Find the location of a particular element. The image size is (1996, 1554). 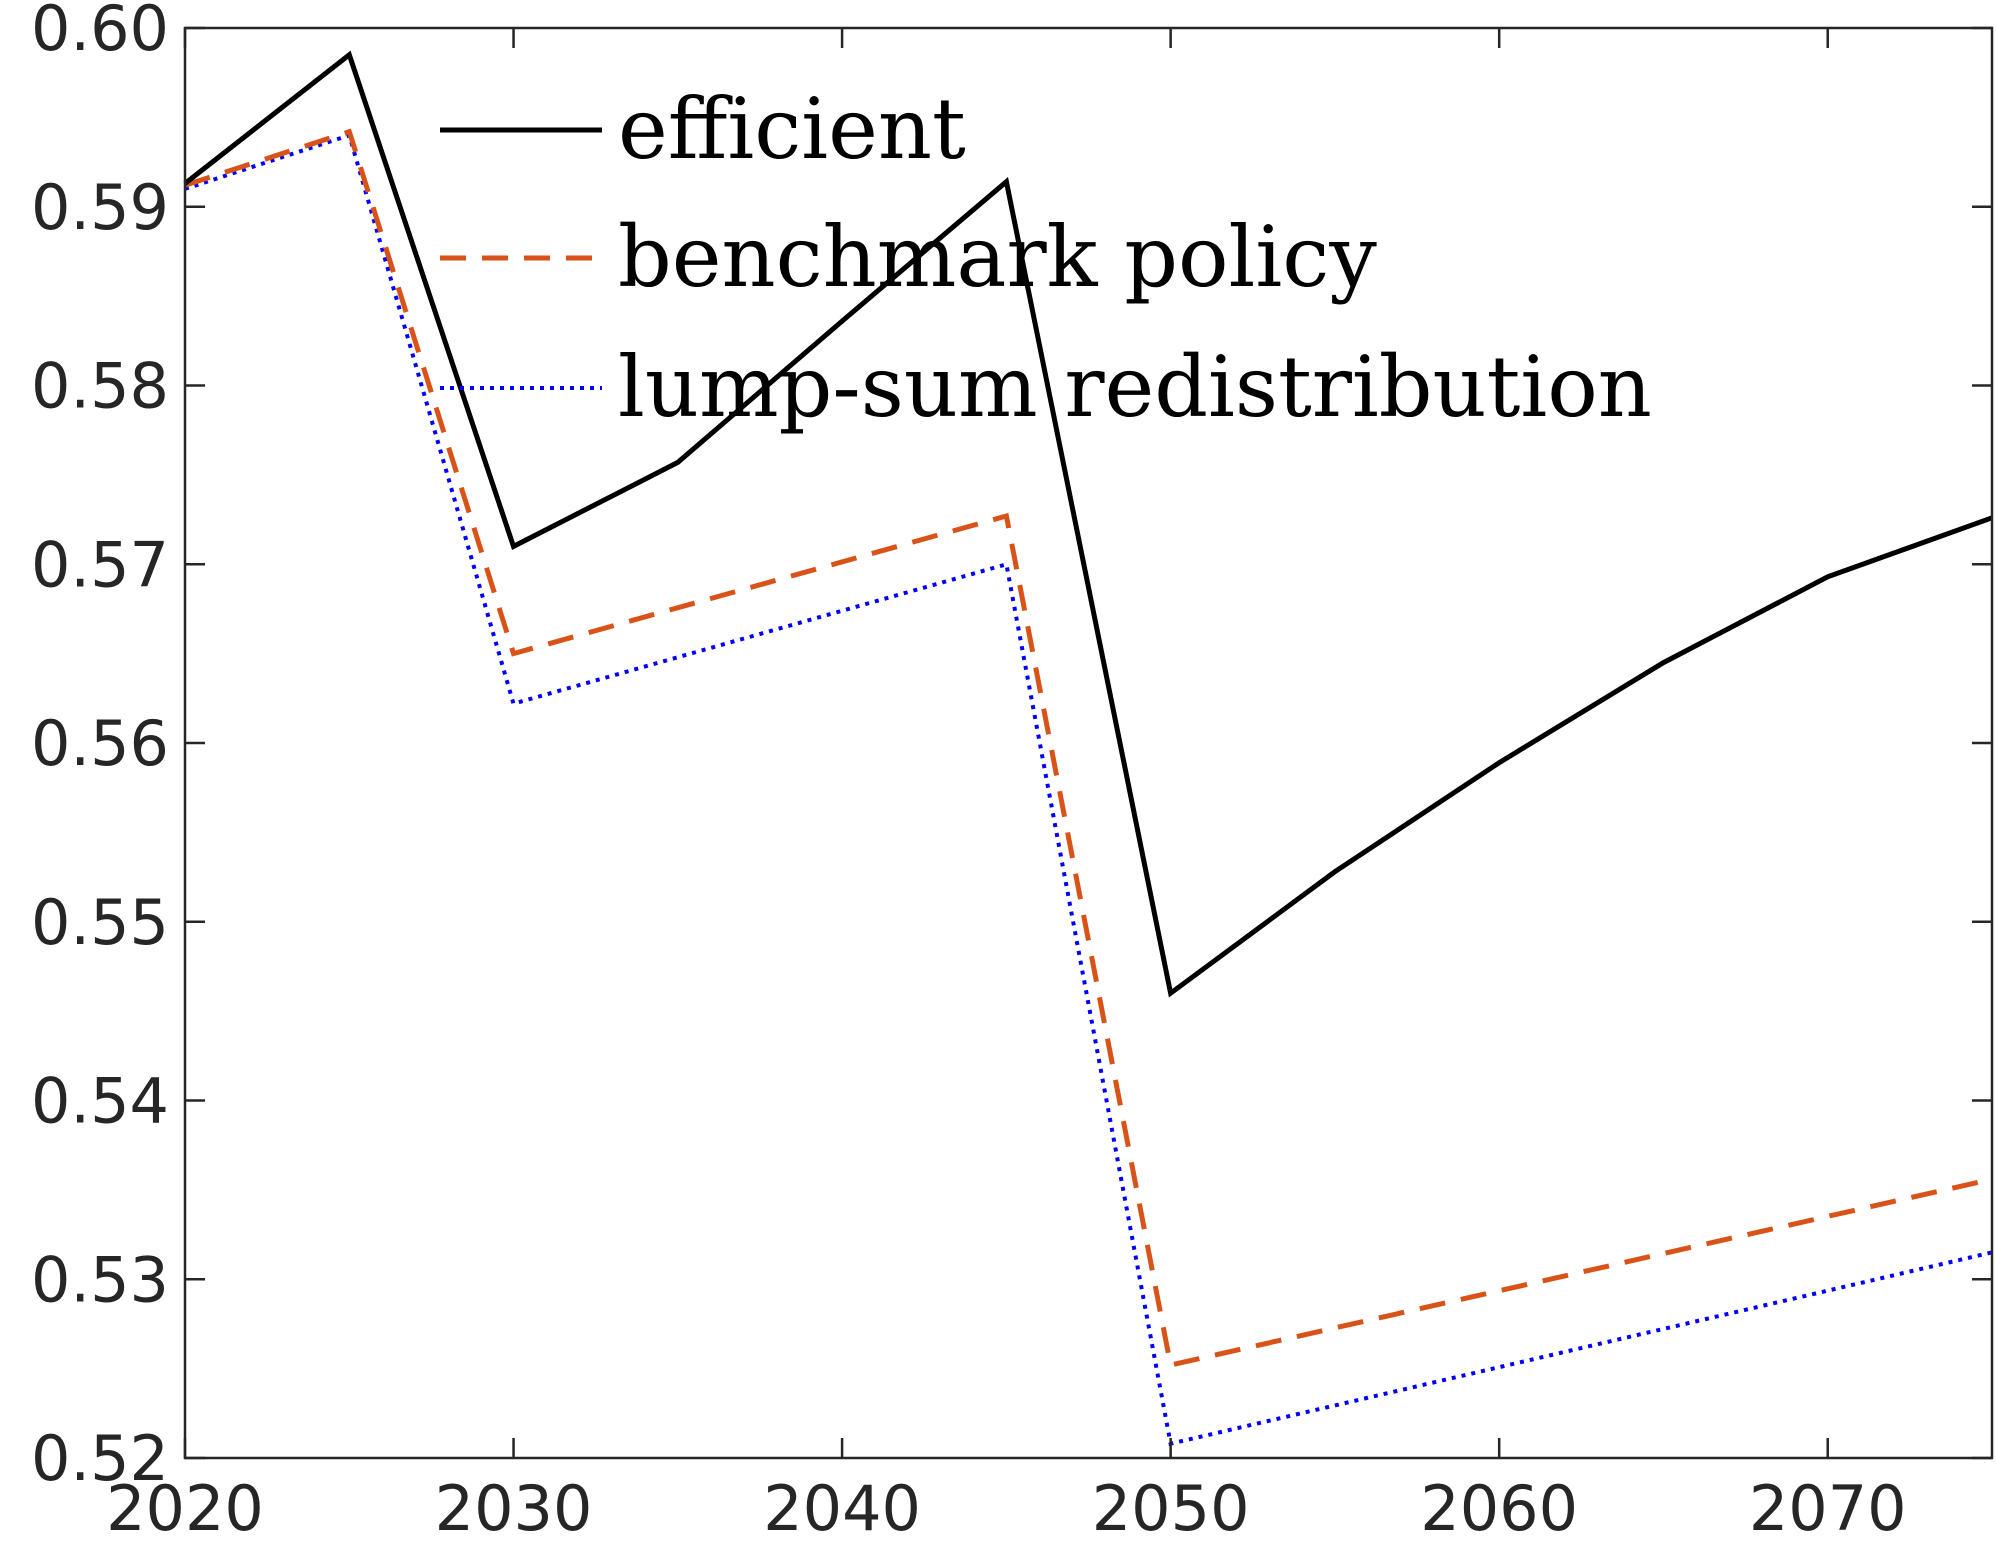

x-tick-label: 2030 is located at coordinates (514, 1508).